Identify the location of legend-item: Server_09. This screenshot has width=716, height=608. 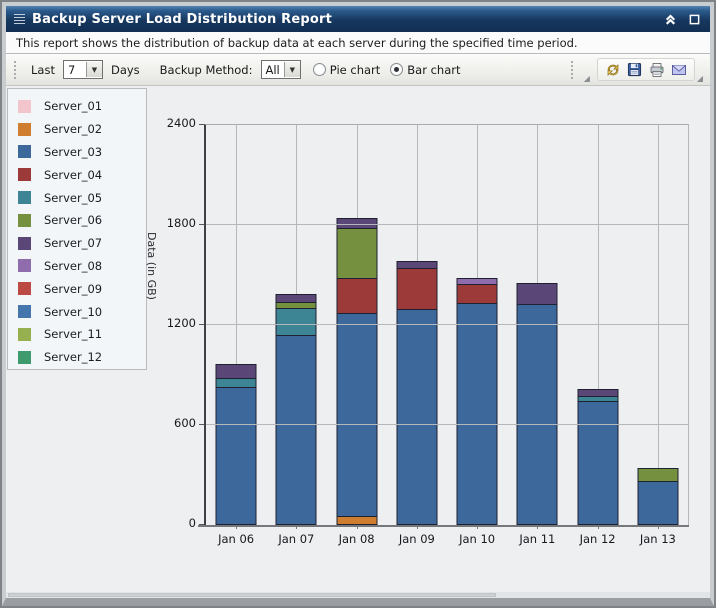
(77, 288).